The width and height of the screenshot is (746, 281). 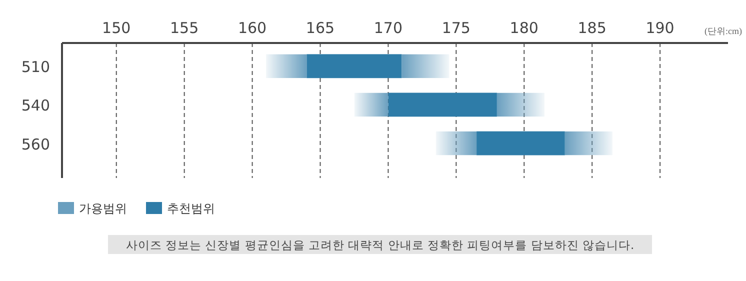 I want to click on x-tick-label: 180, so click(x=524, y=28).